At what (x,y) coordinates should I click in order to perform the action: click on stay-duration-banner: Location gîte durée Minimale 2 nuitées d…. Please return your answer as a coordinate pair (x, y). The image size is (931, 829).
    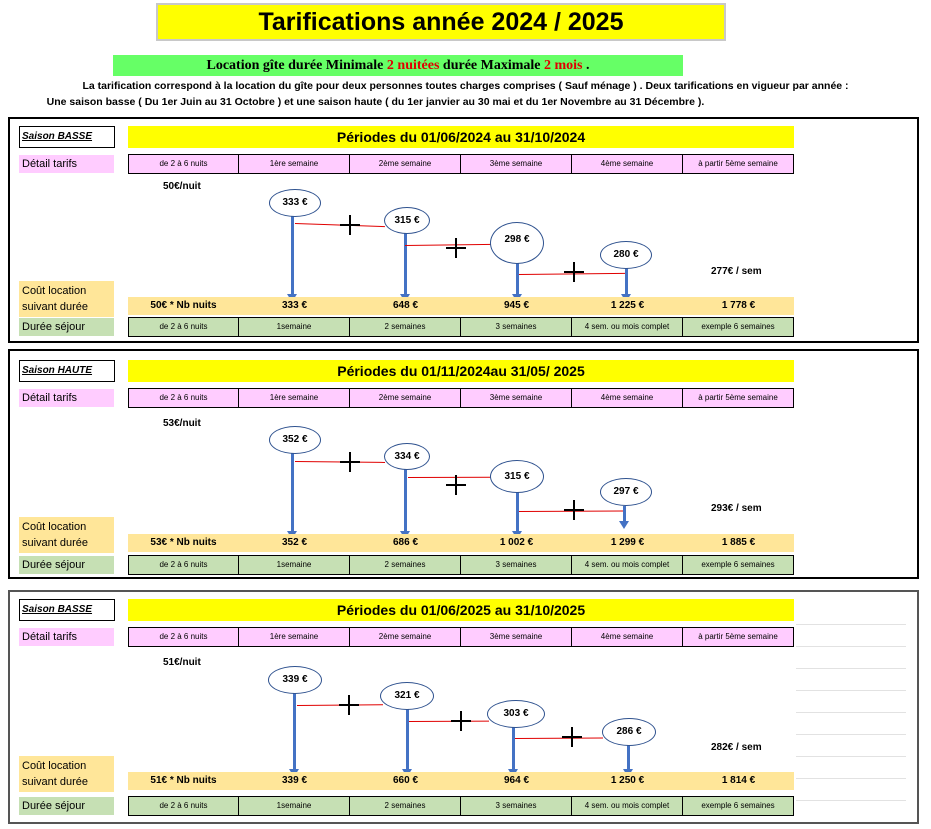
    Looking at the image, I should click on (398, 65).